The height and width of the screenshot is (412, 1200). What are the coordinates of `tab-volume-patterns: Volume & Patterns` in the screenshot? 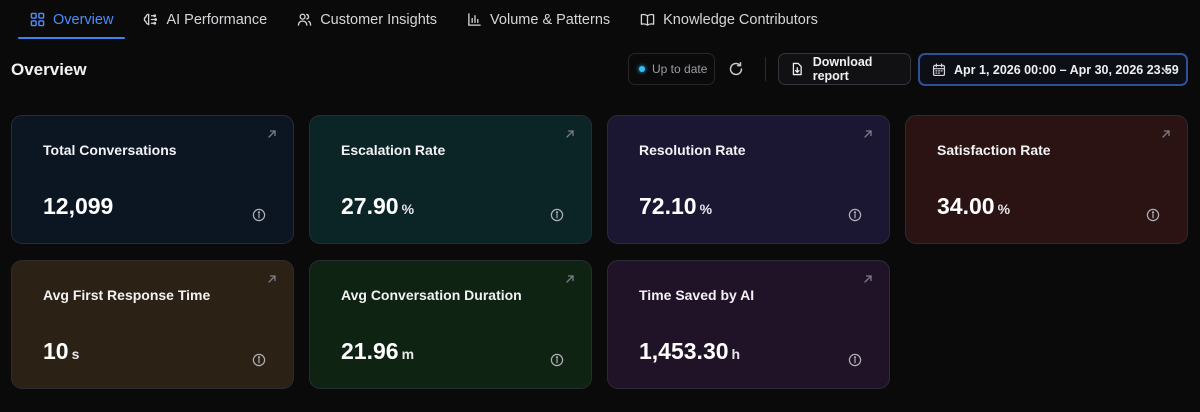 It's located at (538, 19).